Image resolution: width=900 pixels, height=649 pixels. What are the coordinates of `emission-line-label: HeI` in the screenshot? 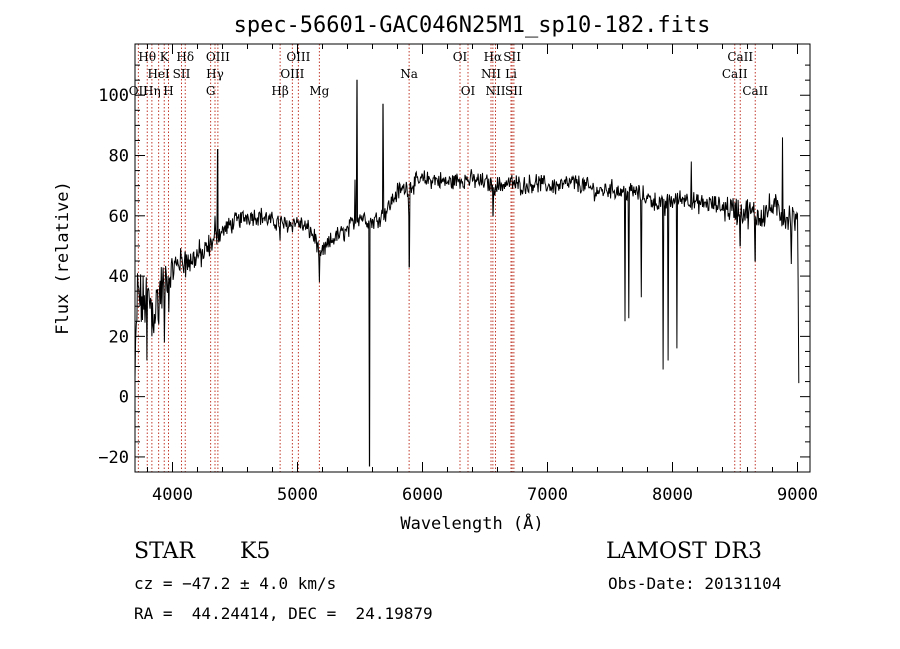 It's located at (158, 74).